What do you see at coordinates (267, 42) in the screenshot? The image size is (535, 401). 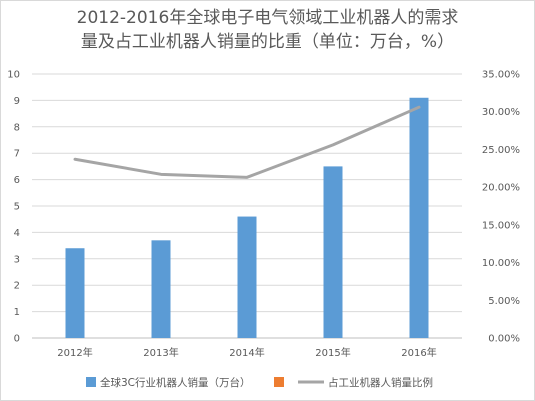 I see `chart-title-line-2: 量及占工业机器人销量的比重（单位：万台，%）` at bounding box center [267, 42].